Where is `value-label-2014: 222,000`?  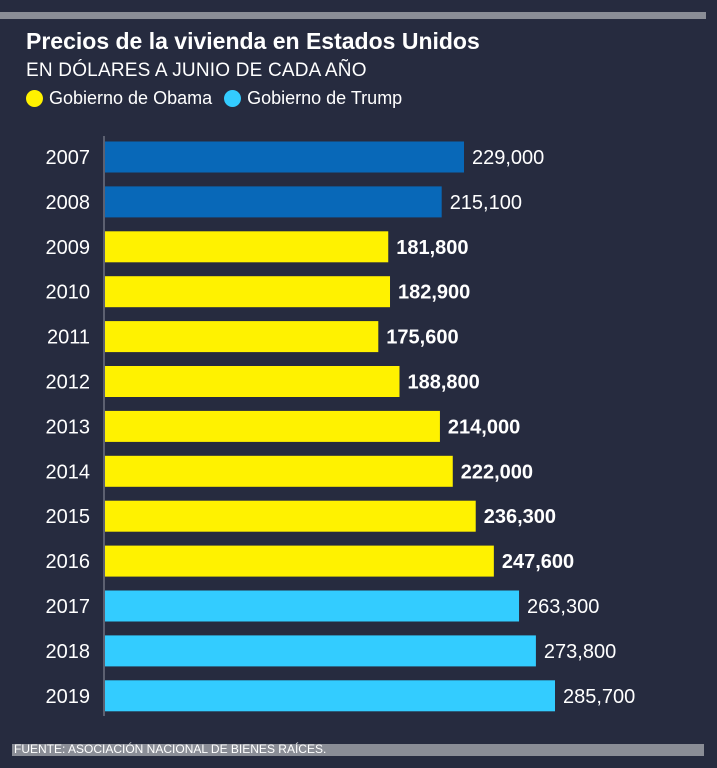 value-label-2014: 222,000 is located at coordinates (497, 472).